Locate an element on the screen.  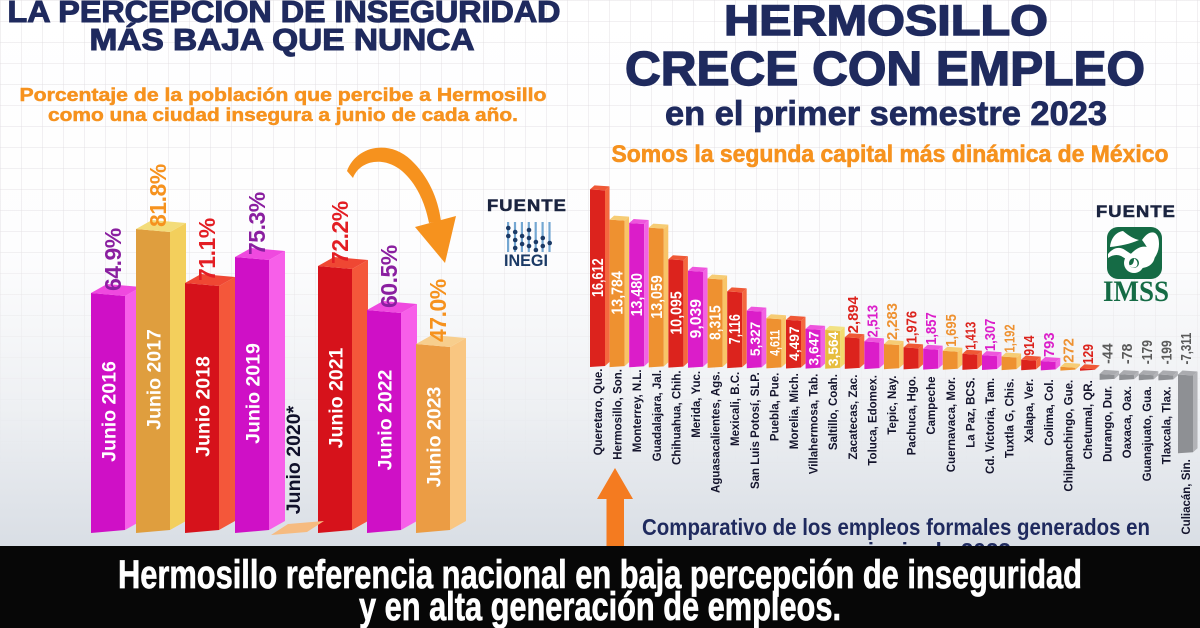
svg-text: Aguasacalientes, Ags. is located at coordinates (717, 432).